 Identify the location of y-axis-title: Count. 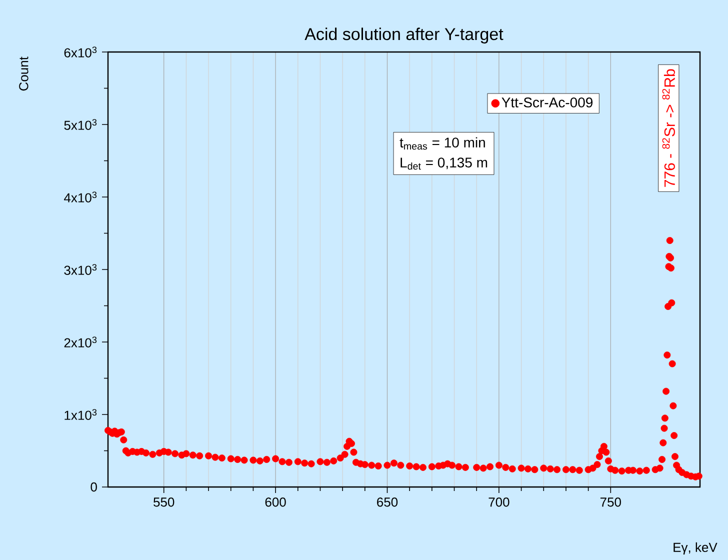
(23, 73).